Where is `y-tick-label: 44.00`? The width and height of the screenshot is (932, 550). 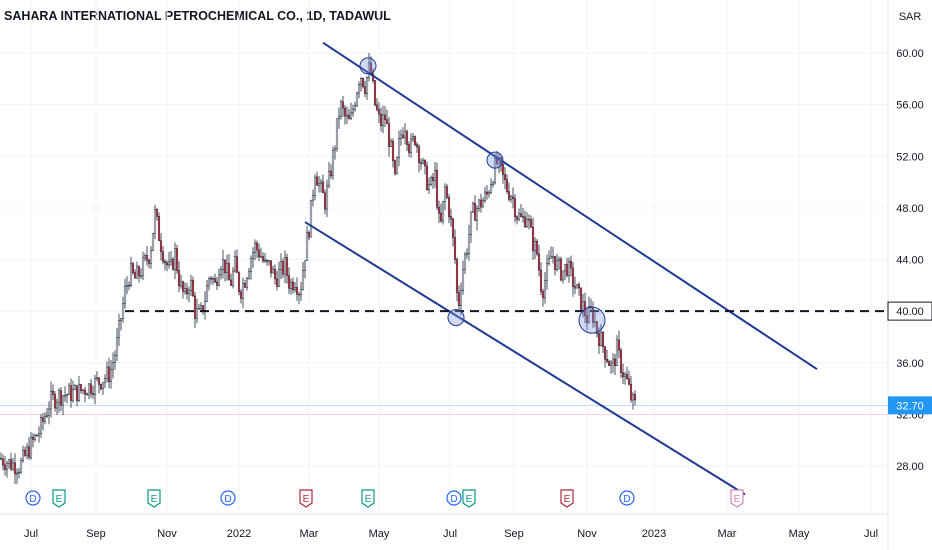
y-tick-label: 44.00 is located at coordinates (910, 261).